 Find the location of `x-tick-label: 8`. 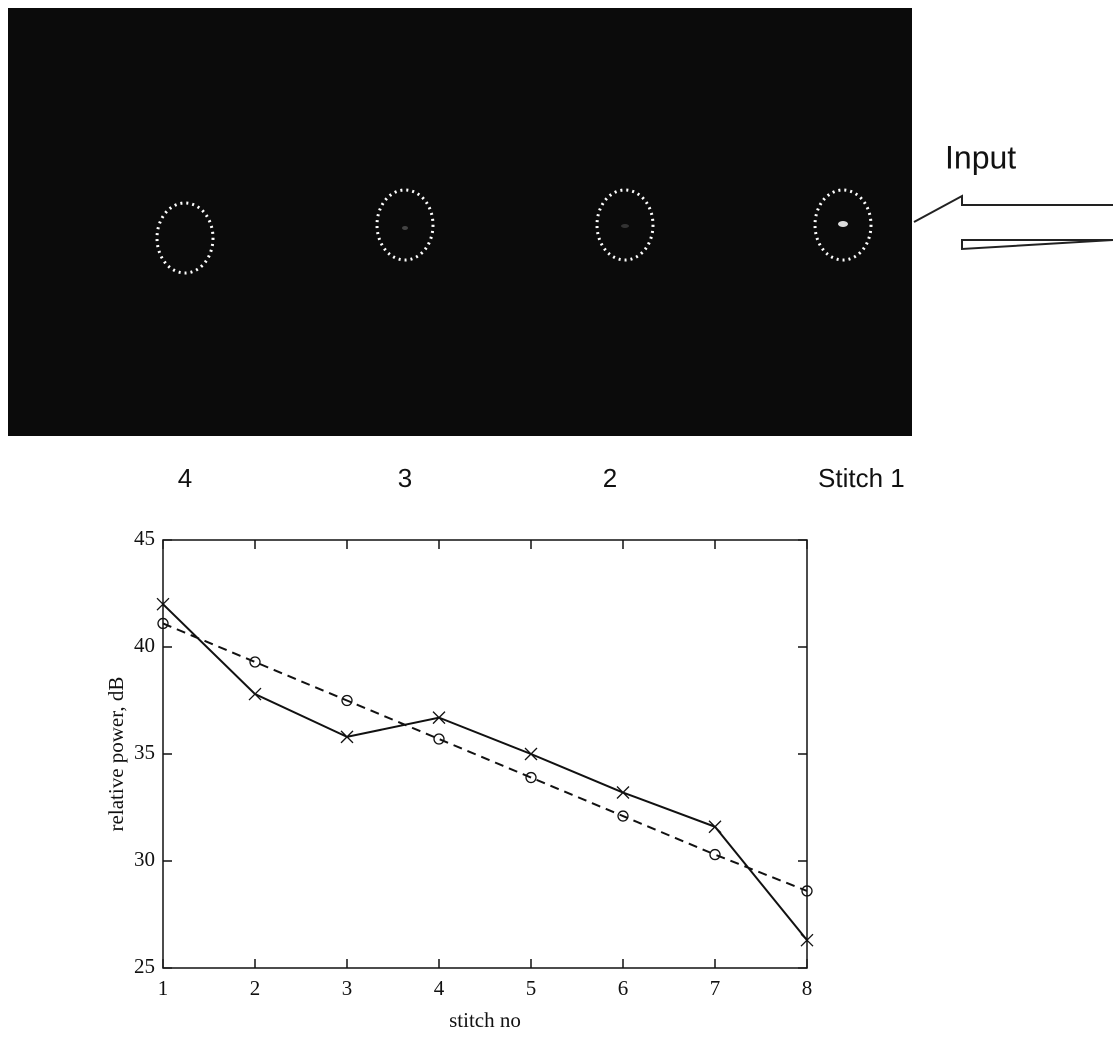

x-tick-label: 8 is located at coordinates (807, 988).